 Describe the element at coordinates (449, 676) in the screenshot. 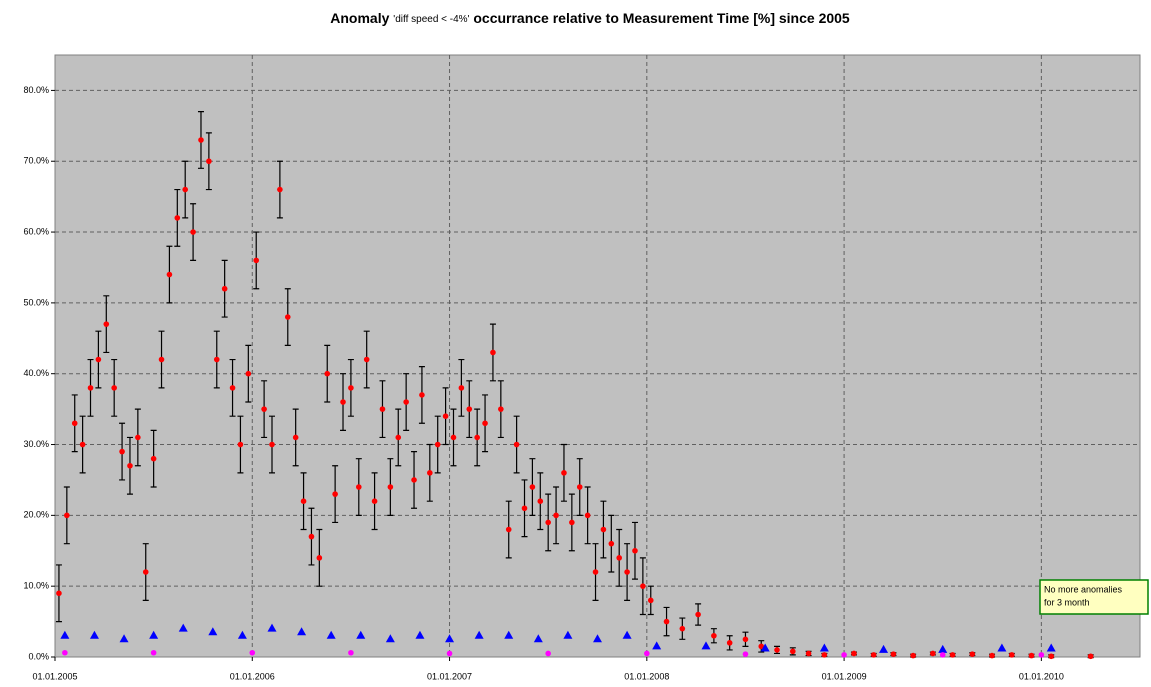

I see `x-tick-label: 01.01.2007` at that location.